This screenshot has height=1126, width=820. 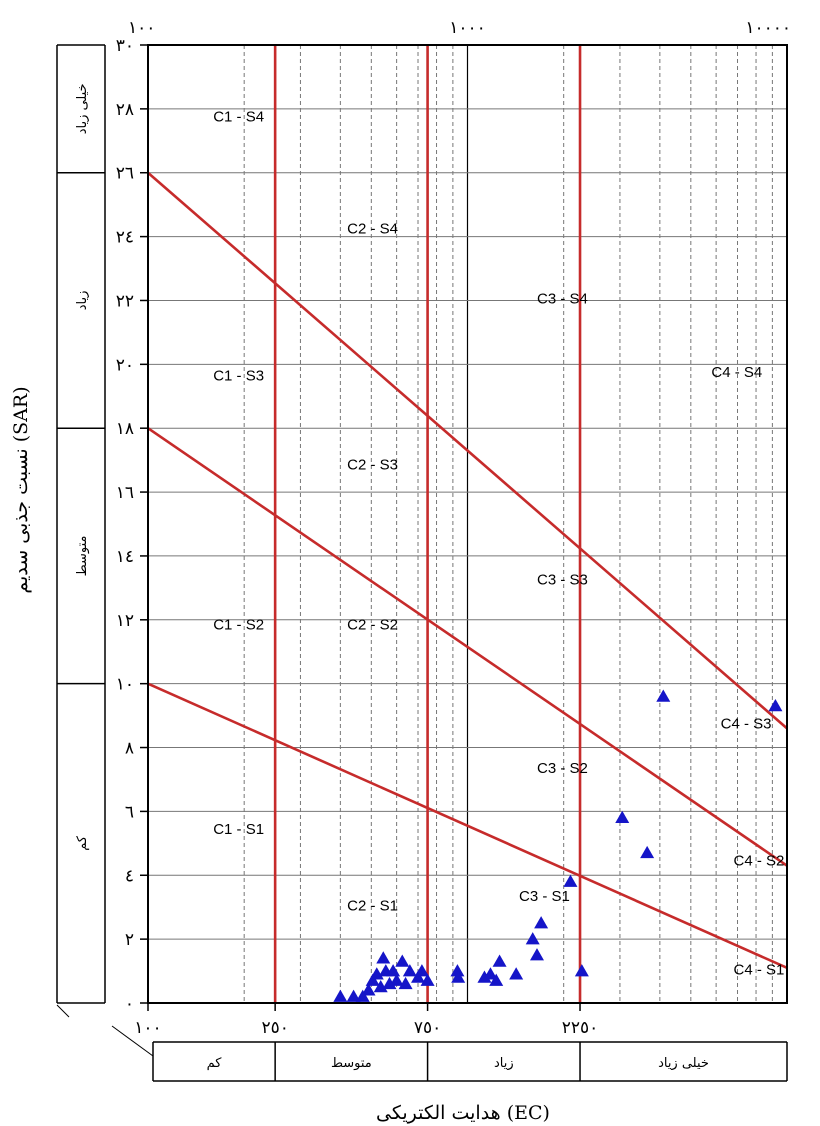 What do you see at coordinates (562, 580) in the screenshot?
I see `zone-label: C3 - S3` at bounding box center [562, 580].